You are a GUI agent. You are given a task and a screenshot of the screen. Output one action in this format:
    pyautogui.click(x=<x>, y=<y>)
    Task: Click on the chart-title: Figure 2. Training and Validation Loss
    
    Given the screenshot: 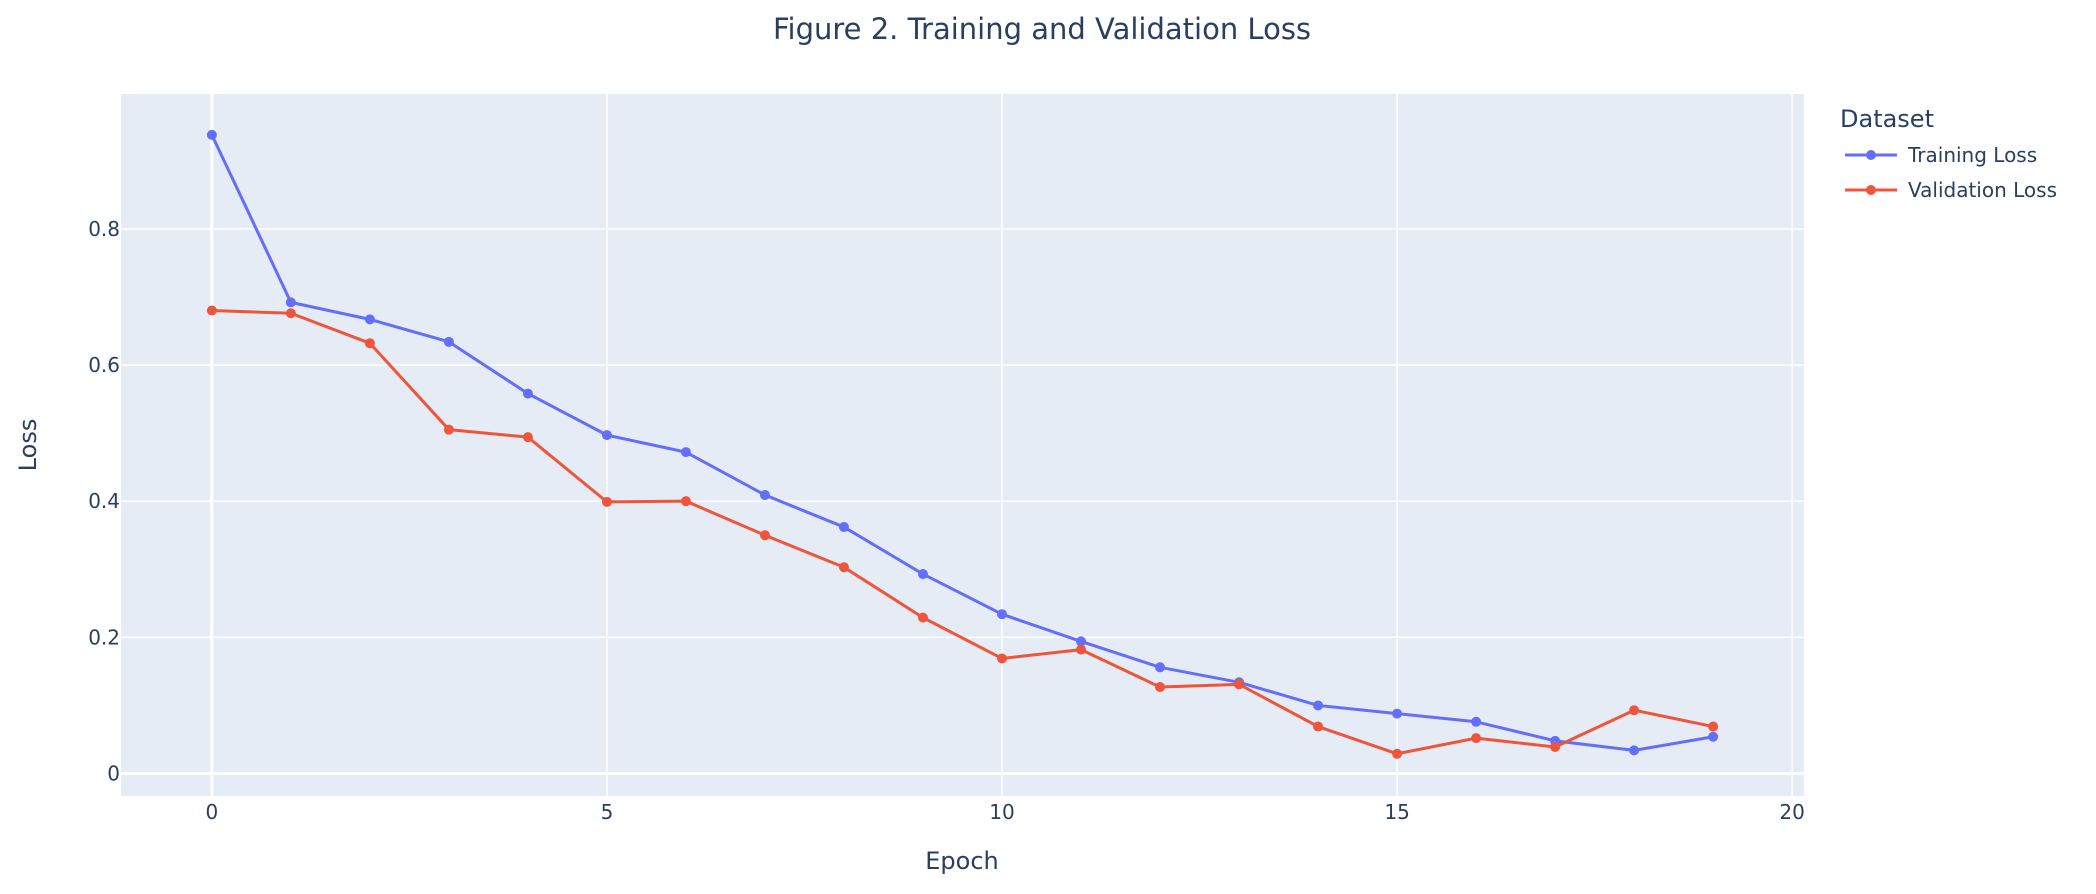 What is the action you would take?
    pyautogui.click(x=1042, y=29)
    